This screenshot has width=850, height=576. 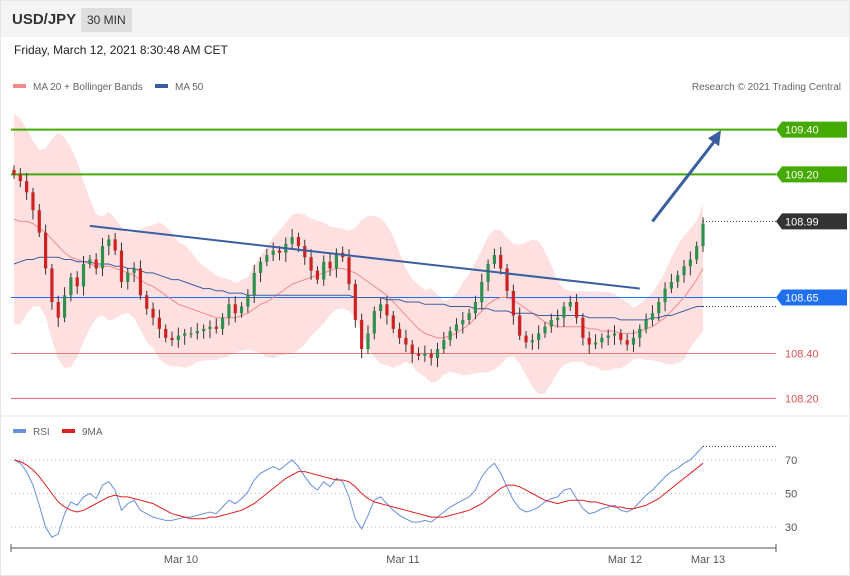 I want to click on resistance-tag, so click(x=811, y=174).